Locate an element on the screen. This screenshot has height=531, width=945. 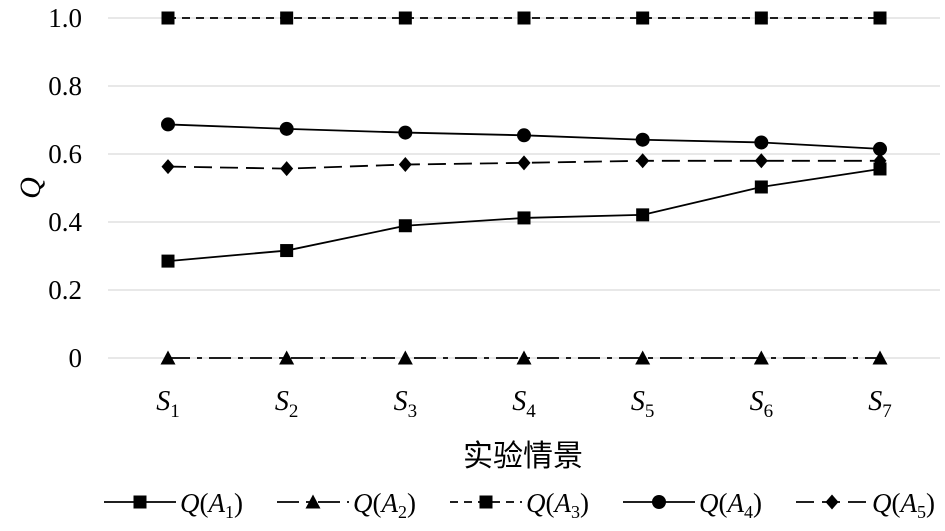
x-tick-label: S4 is located at coordinates (524, 404).